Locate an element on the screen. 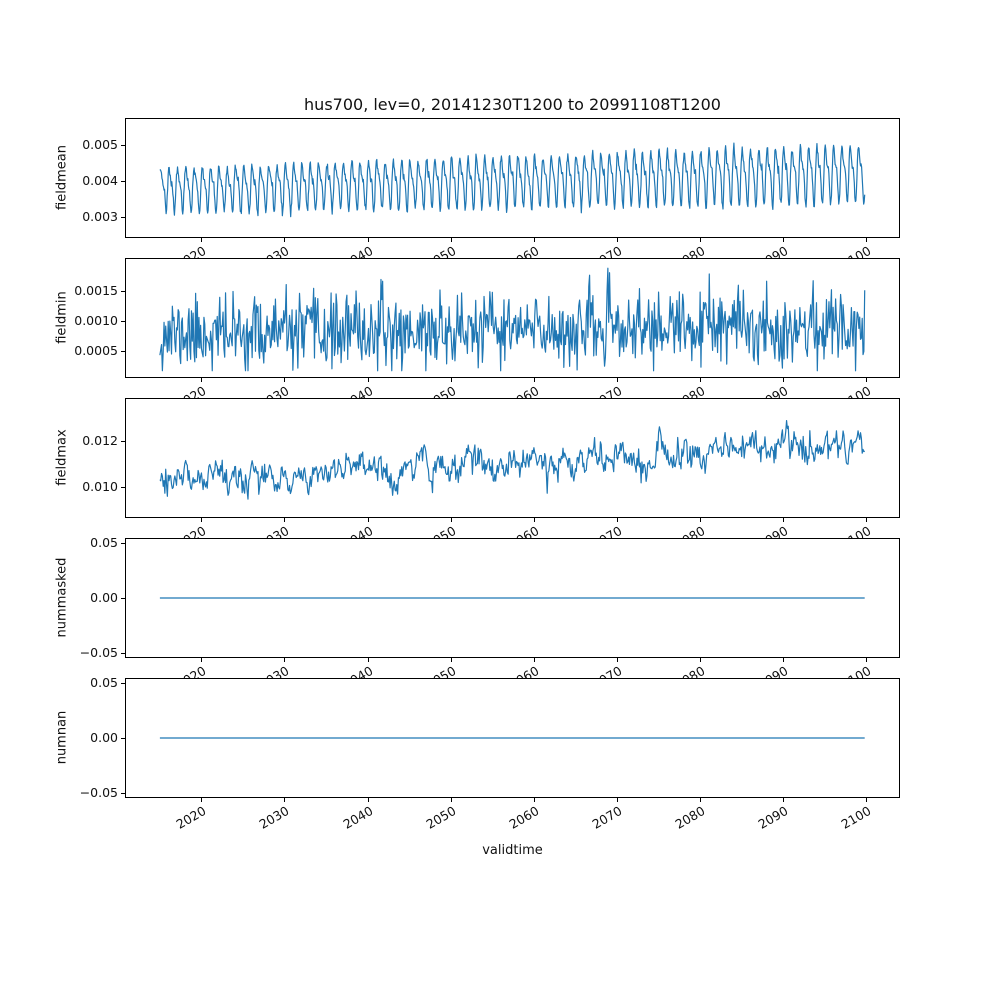 The width and height of the screenshot is (1000, 1000). y-tick-label: 0.0015 is located at coordinates (96, 290).